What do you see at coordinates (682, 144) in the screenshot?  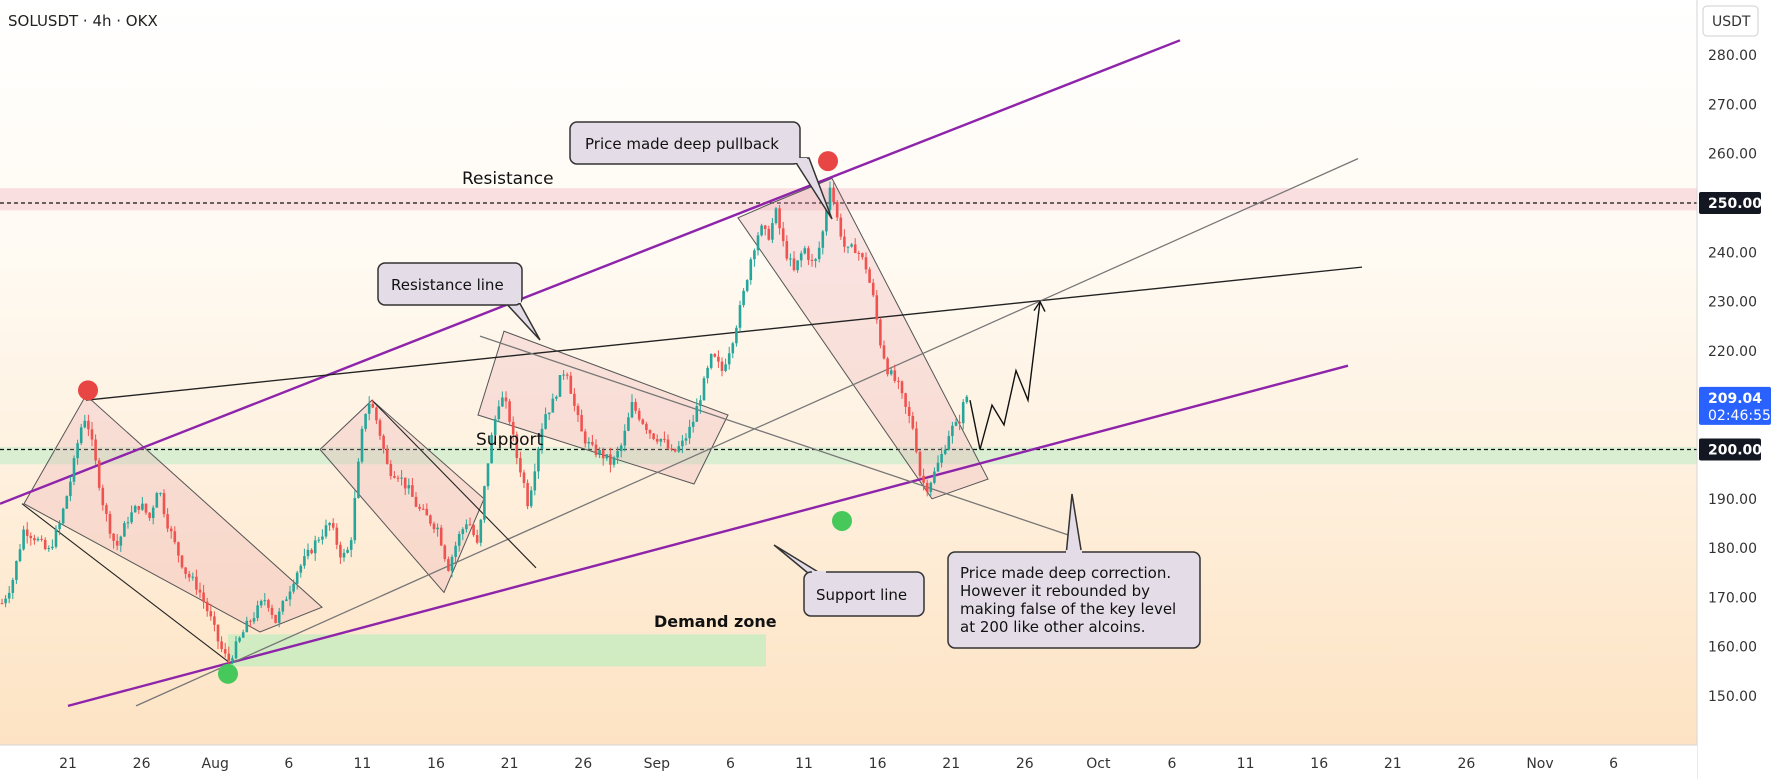 I see `callout-pullback-text: Price made deep pullback` at bounding box center [682, 144].